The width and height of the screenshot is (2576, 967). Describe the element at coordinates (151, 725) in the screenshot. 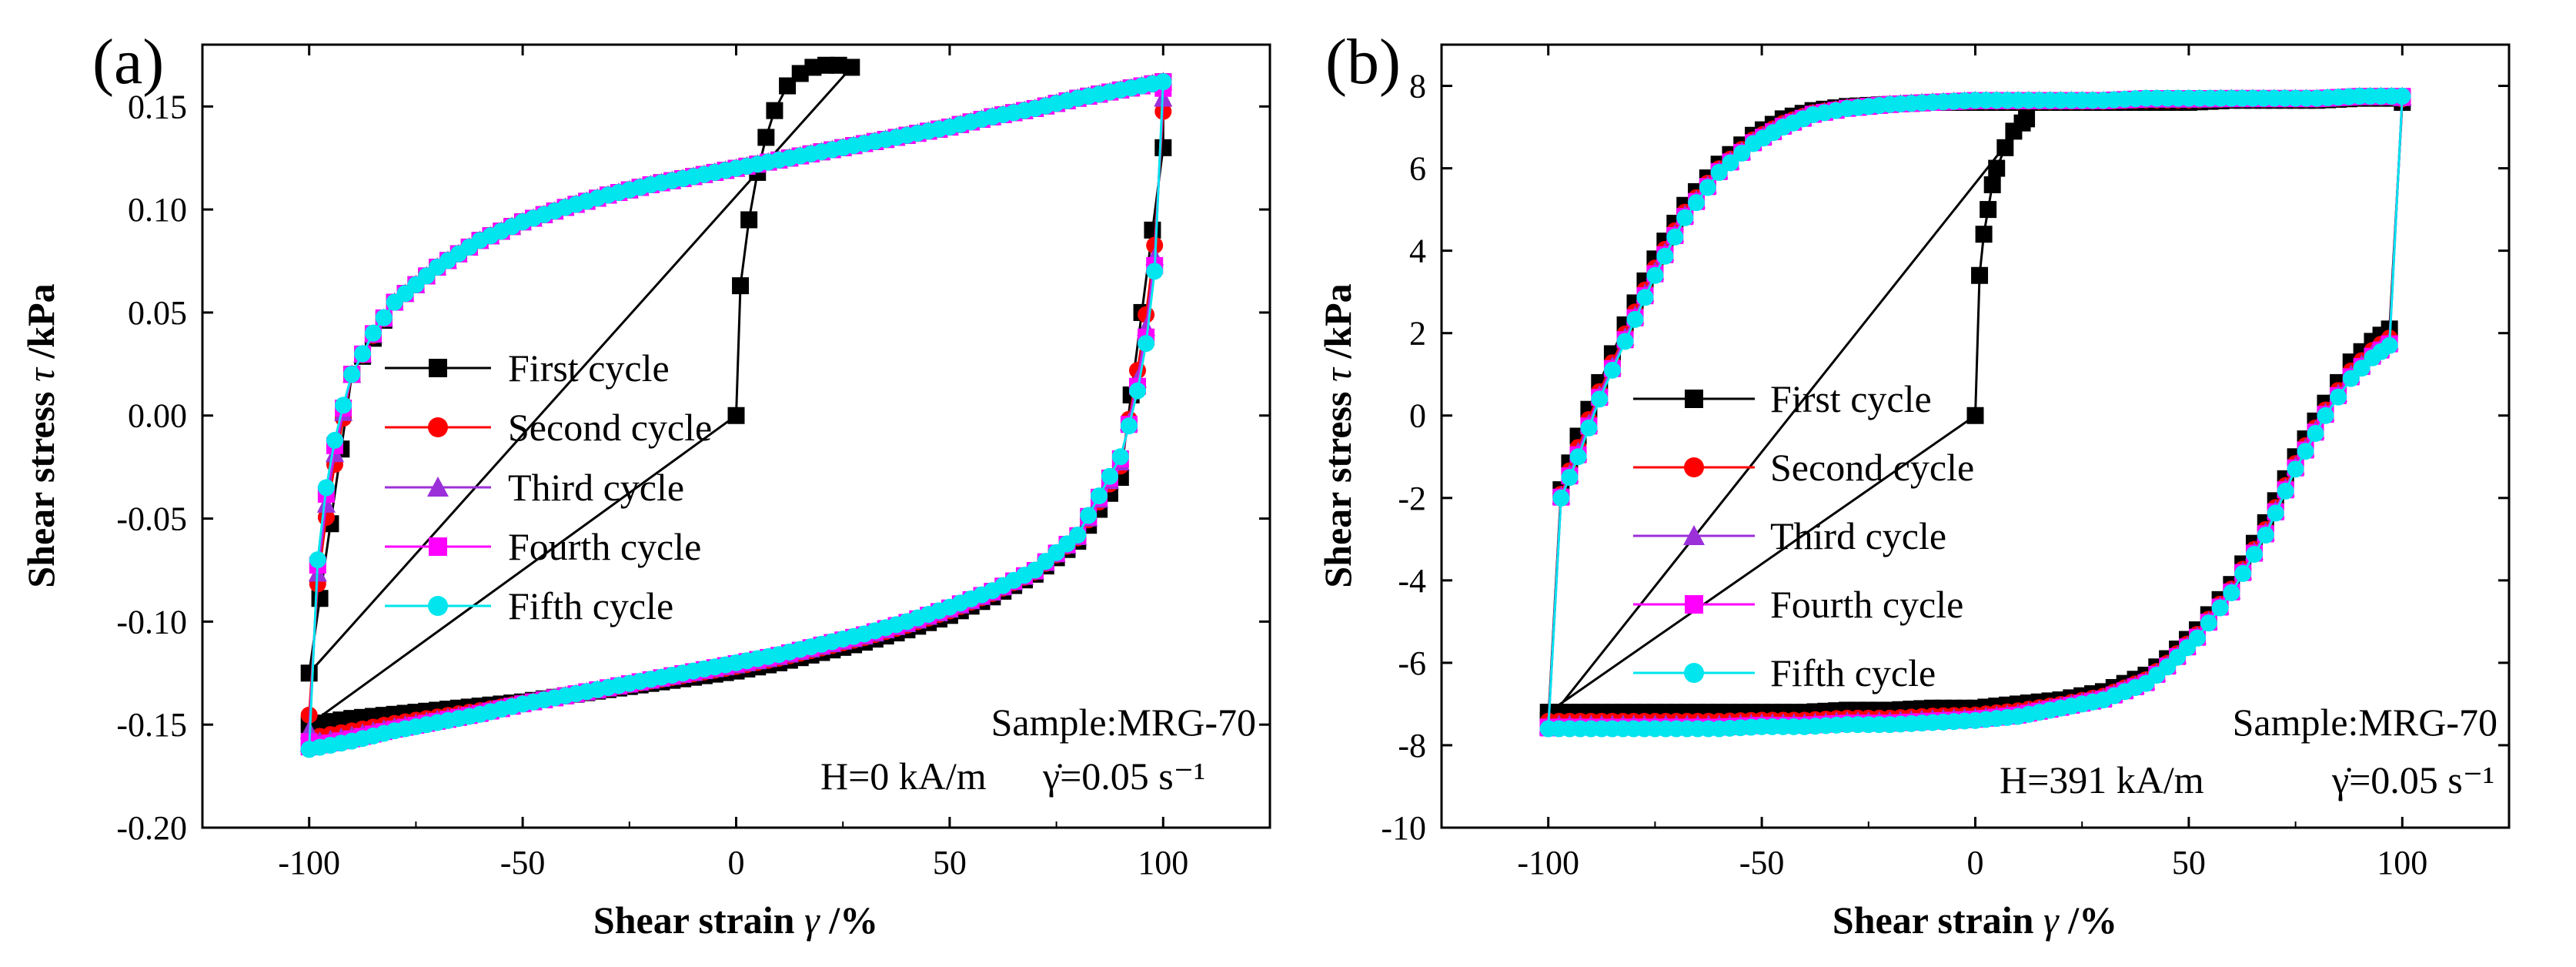

I see `y-tick-label: -0.15` at that location.